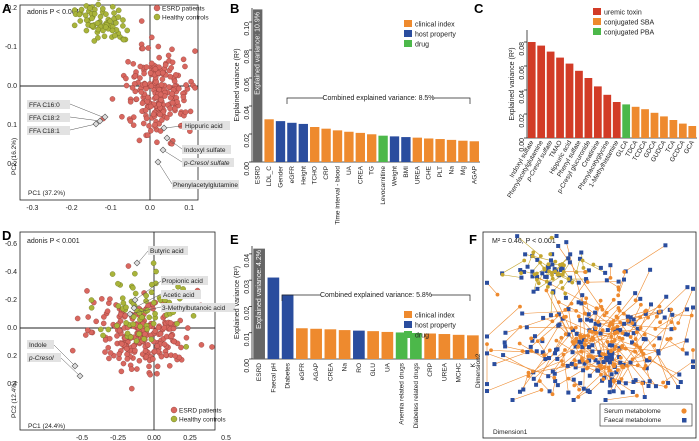 The height and width of the screenshot is (441, 699). What do you see at coordinates (560, 97) in the screenshot?
I see `bar-tmao` at bounding box center [560, 97].